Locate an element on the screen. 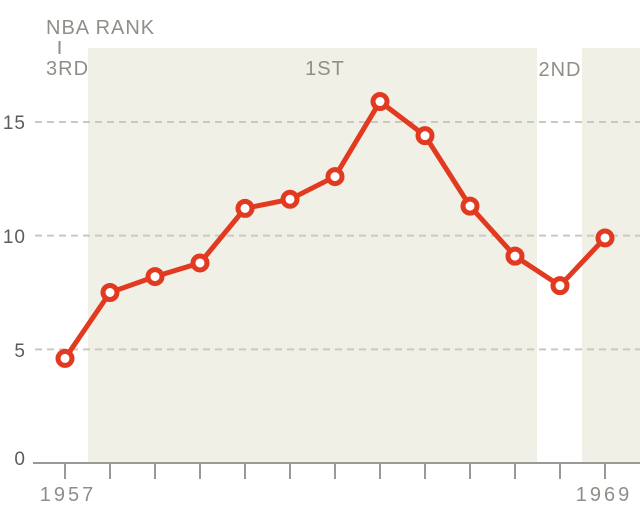 The width and height of the screenshot is (640, 513). data-point-1957 is located at coordinates (65, 358).